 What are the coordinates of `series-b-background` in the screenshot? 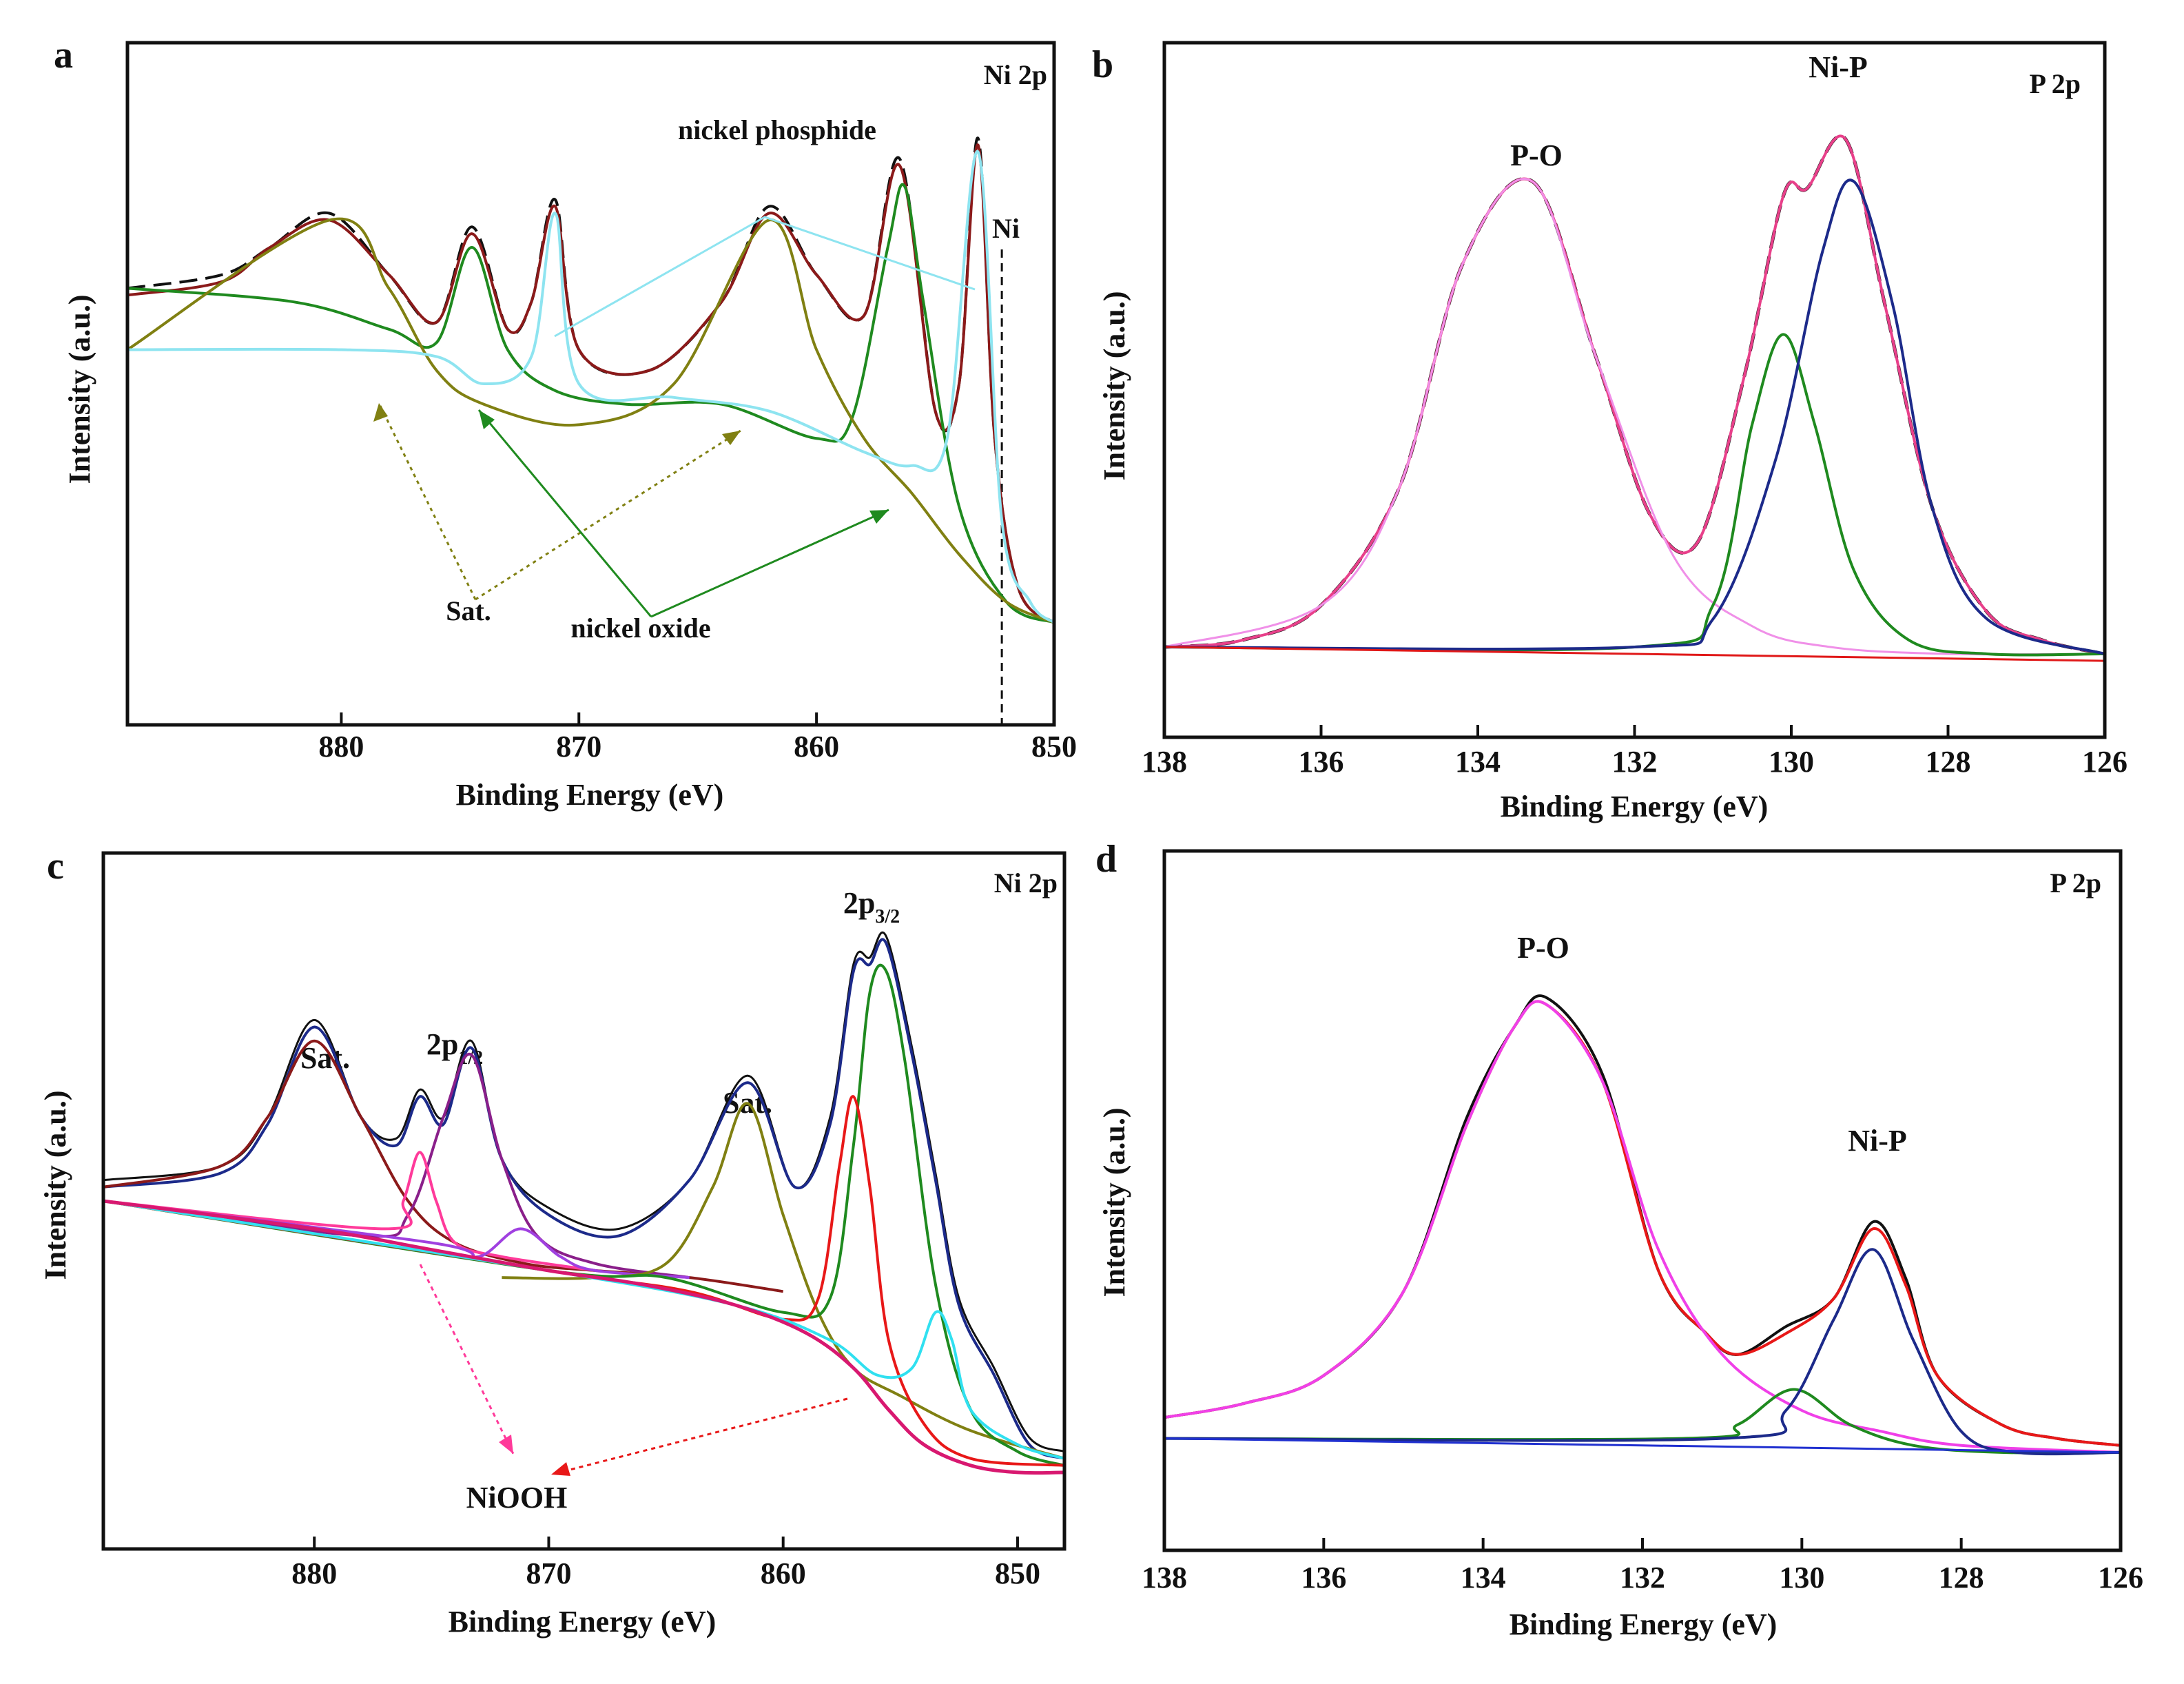 It's located at (1634, 654).